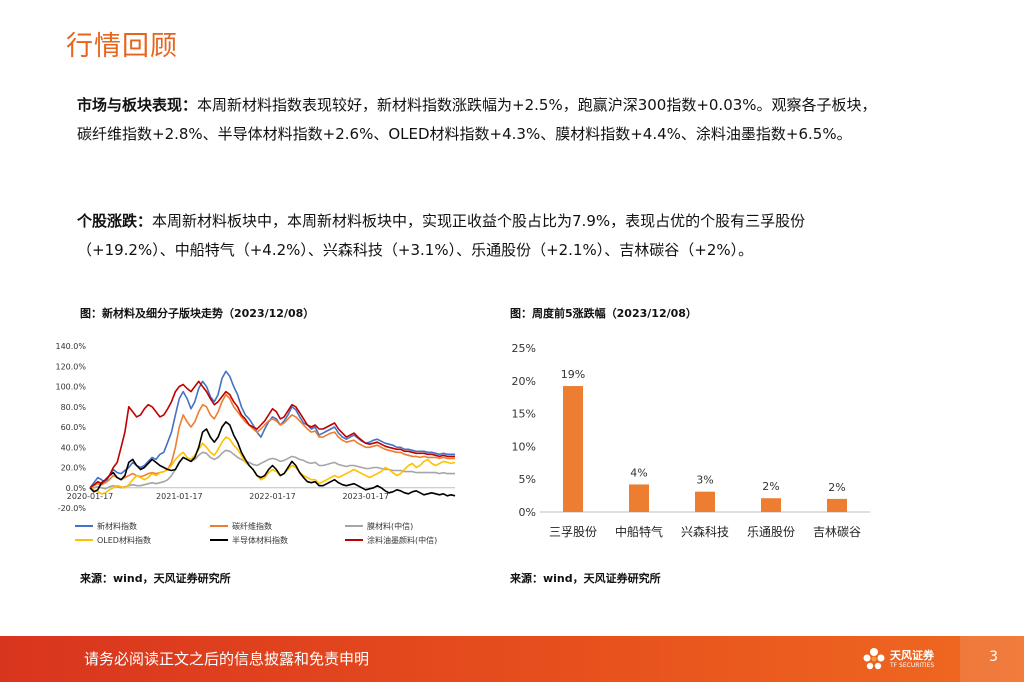 Image resolution: width=1024 pixels, height=682 pixels. What do you see at coordinates (524, 414) in the screenshot?
I see `y-tick-label: 15%` at bounding box center [524, 414].